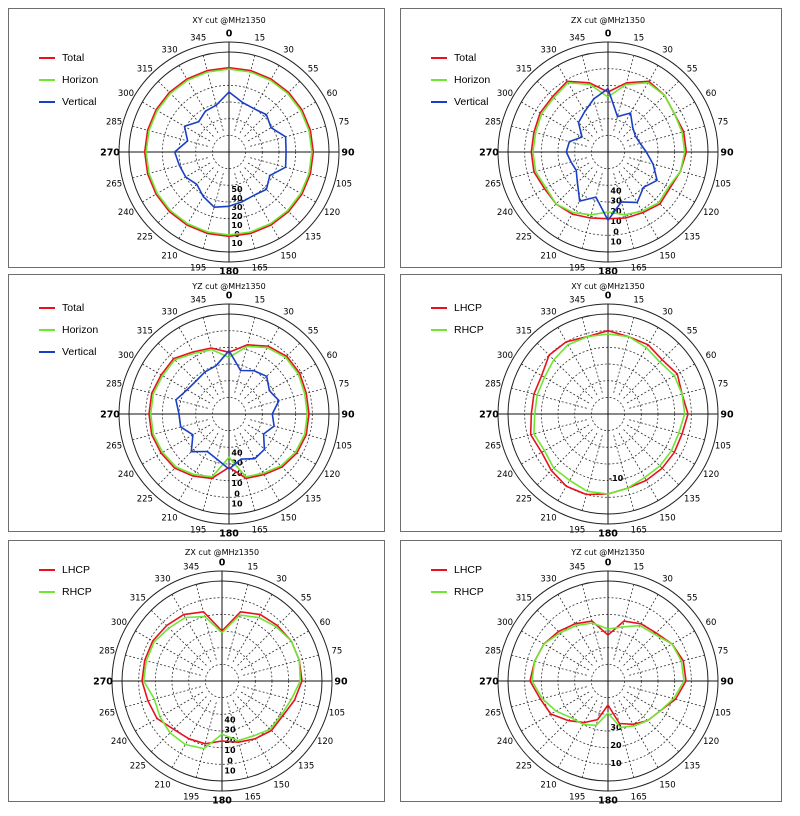  I want to click on legend-item-vertical: Vertical, so click(68, 102).